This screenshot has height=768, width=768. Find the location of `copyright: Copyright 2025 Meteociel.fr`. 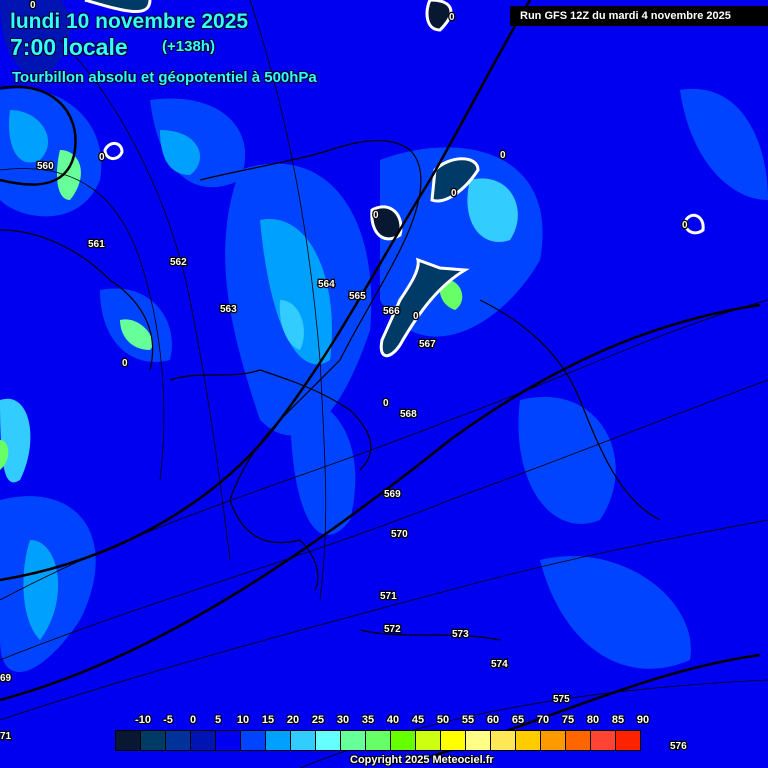

copyright: Copyright 2025 Meteociel.fr is located at coordinates (422, 760).